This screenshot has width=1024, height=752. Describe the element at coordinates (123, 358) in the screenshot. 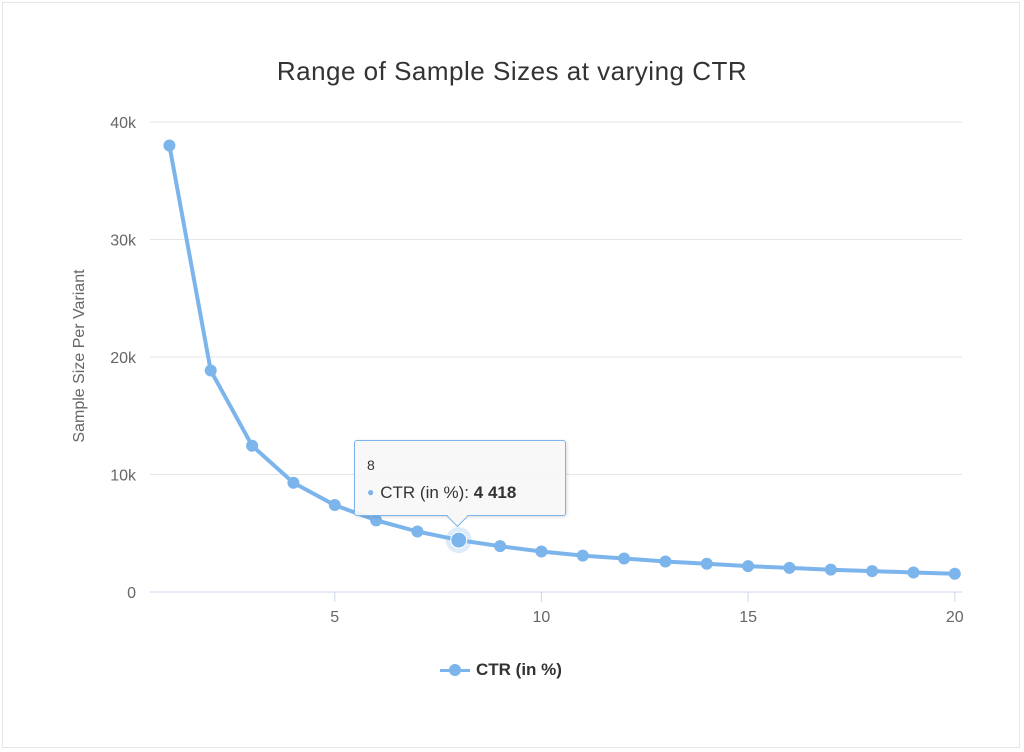

I see `y-tick-label: 20k` at that location.